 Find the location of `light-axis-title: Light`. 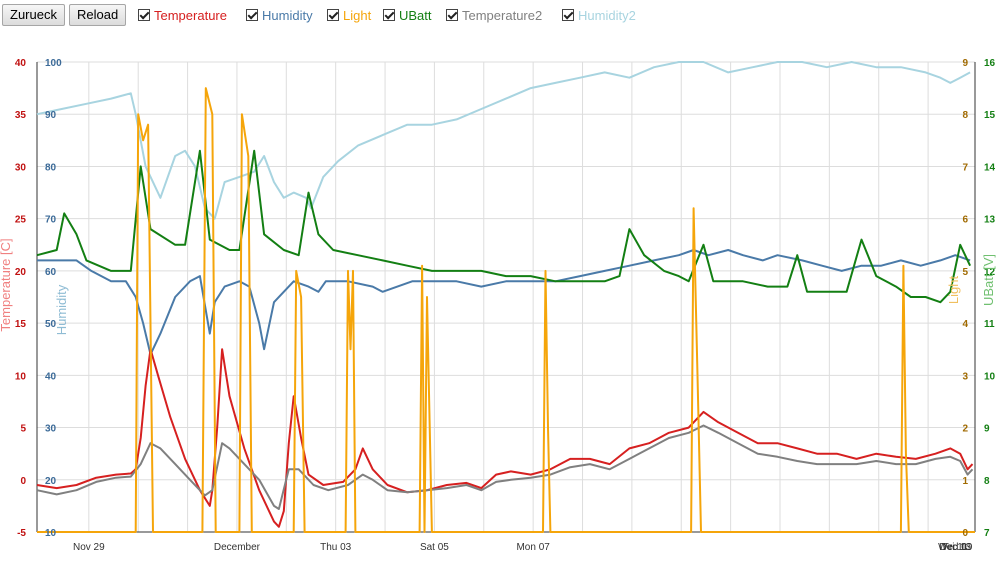

light-axis-title: Light is located at coordinates (953, 290).